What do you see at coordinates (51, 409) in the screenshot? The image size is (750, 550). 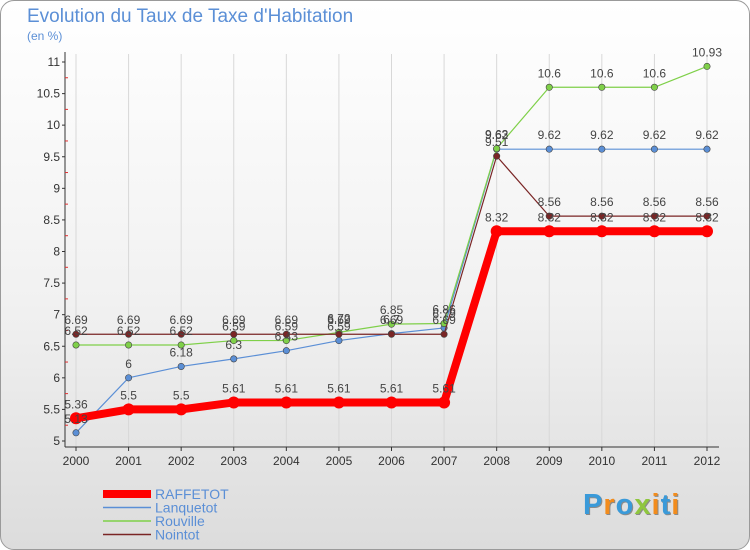 I see `y-tick-label: 5.5` at bounding box center [51, 409].